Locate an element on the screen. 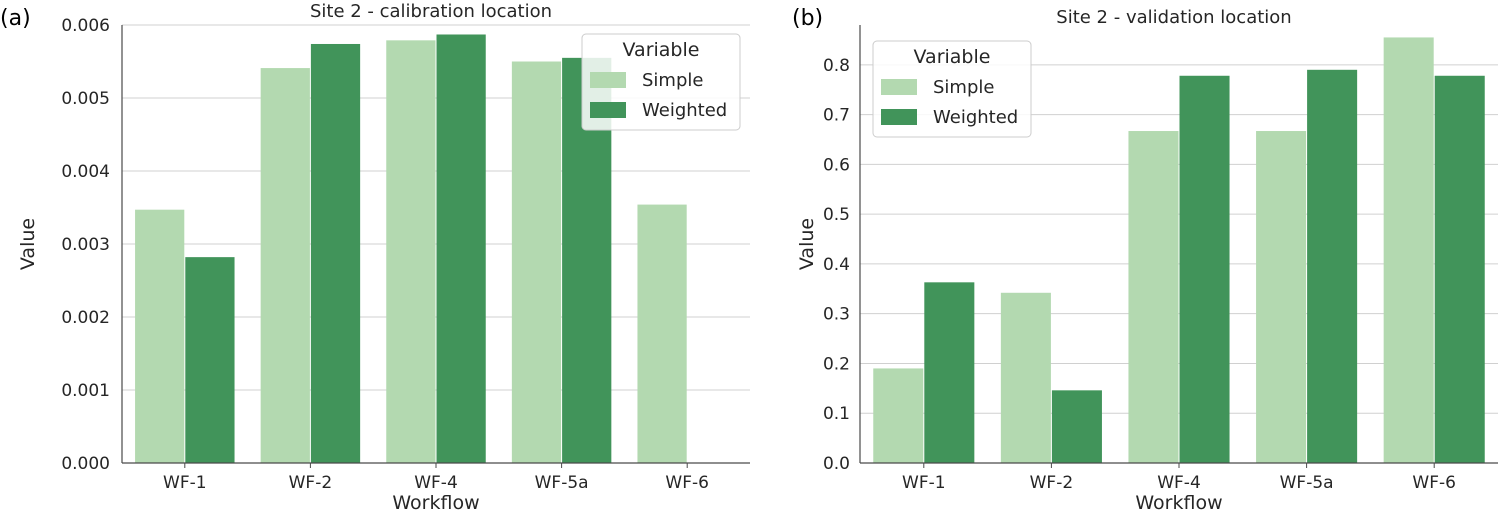 The image size is (1498, 515). chart-title: Site 2 - validation location is located at coordinates (1173, 17).